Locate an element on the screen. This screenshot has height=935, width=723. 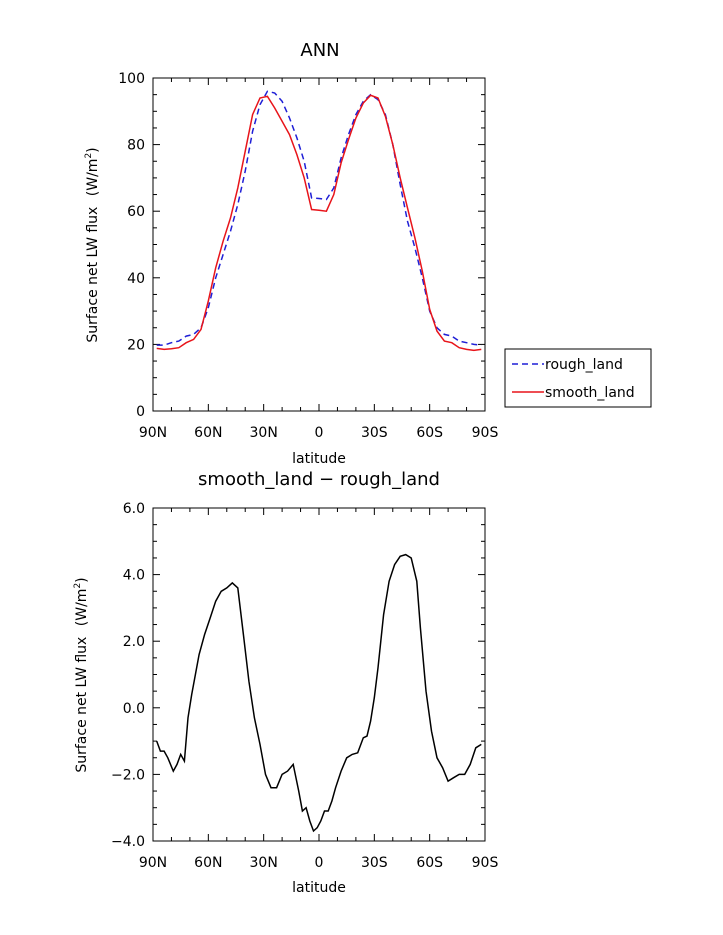
difference-line is located at coordinates (318, 693).